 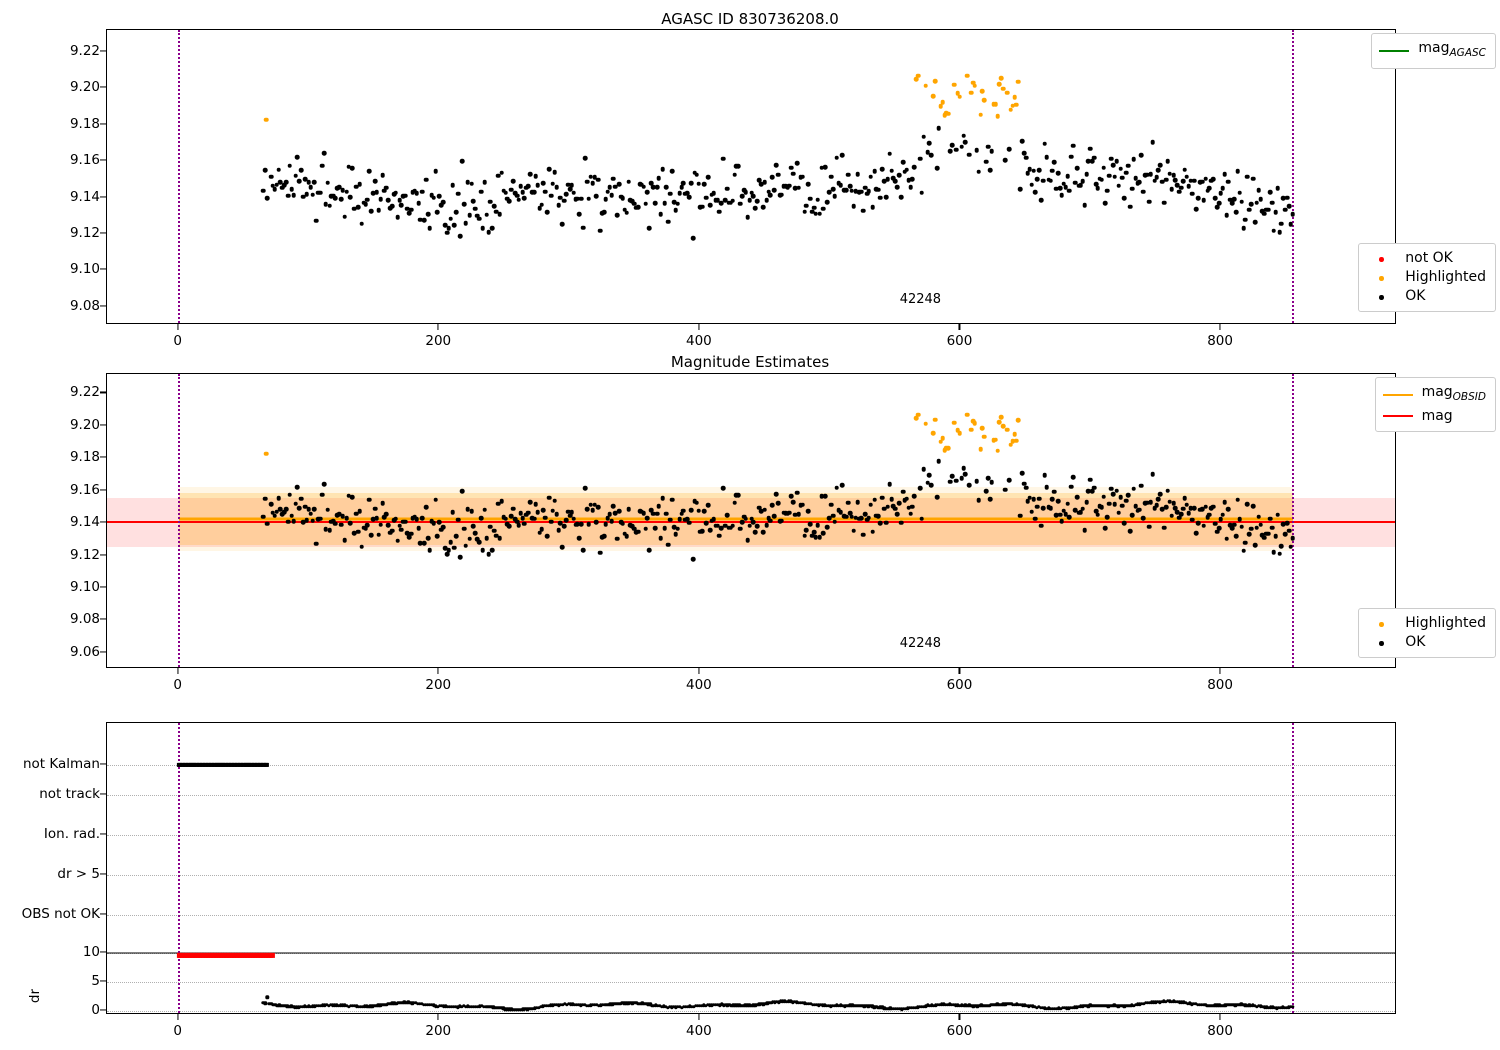 I want to click on legend-top-markers: not OK Highlighted OK, so click(x=1427, y=277).